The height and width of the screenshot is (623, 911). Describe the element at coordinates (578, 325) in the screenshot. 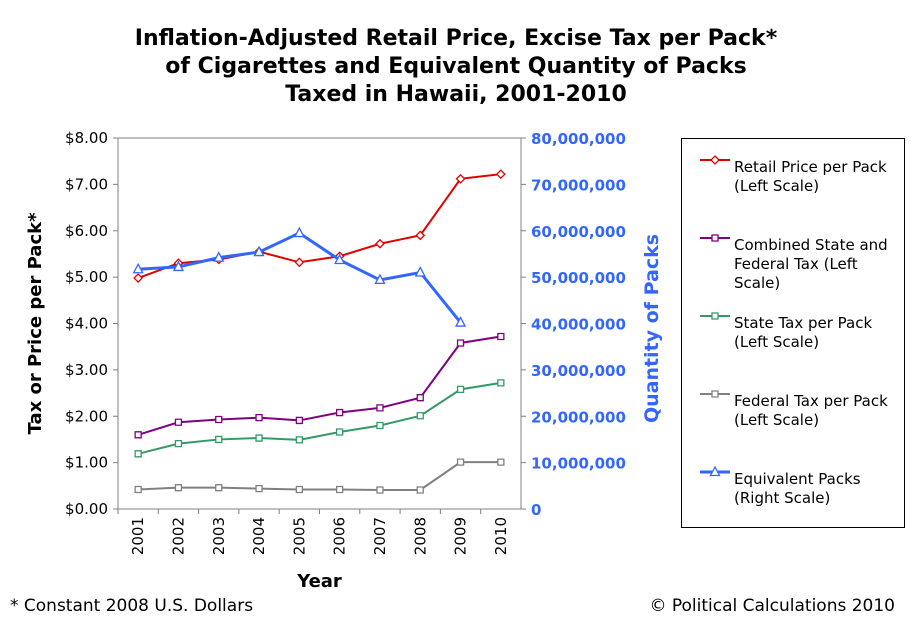

I see `y2-tick-label: 40,000,000` at that location.